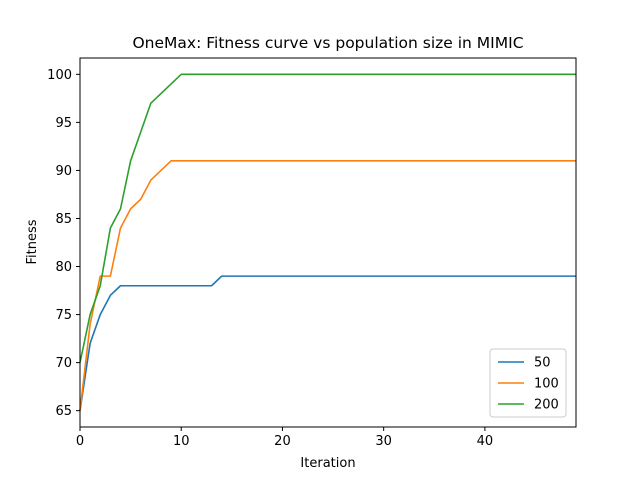  What do you see at coordinates (383, 441) in the screenshot?
I see `x-tick-label: 30` at bounding box center [383, 441].